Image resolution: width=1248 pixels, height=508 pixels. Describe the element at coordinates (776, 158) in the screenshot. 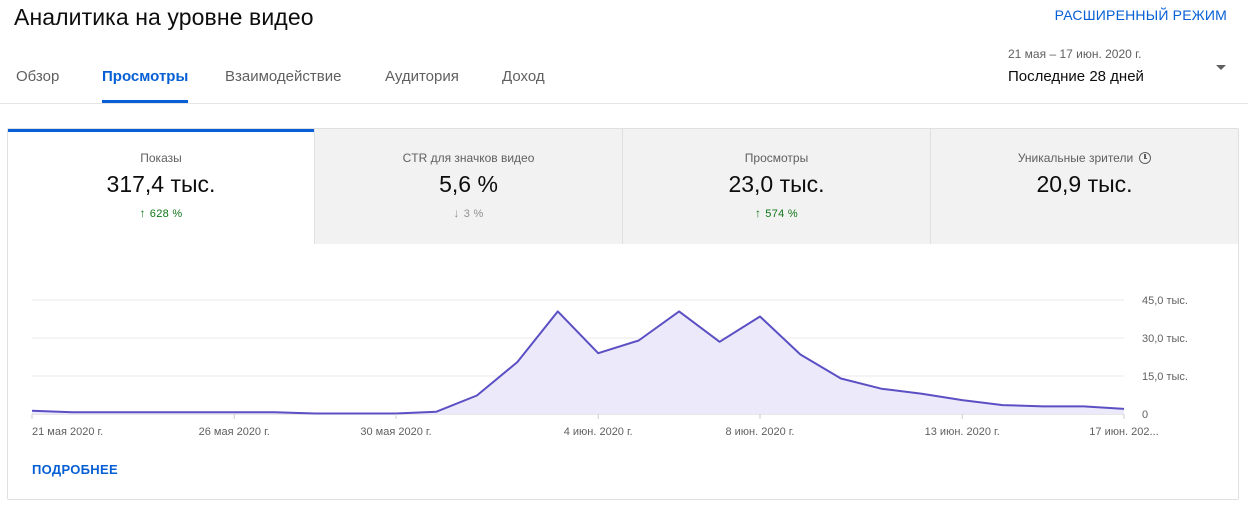

I see `metric-label: Просмотры` at that location.